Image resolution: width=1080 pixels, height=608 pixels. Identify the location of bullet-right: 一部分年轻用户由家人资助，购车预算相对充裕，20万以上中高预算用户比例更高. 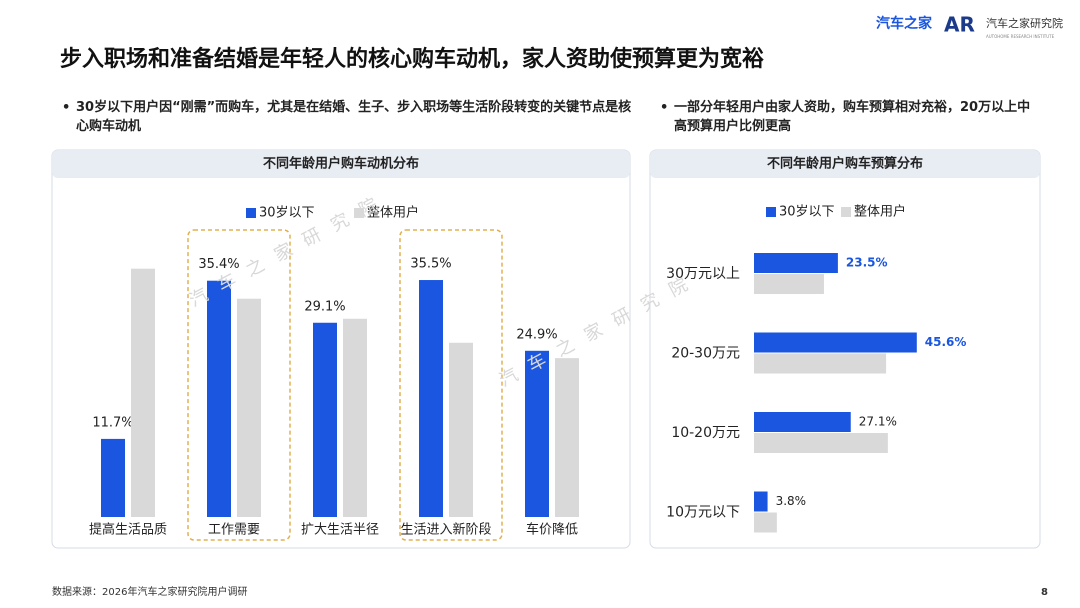
(852, 117).